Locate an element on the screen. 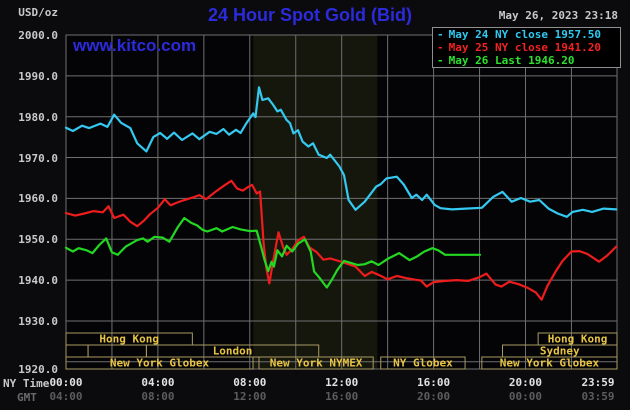 The image size is (630, 410). chart-timestamp: May 26, 2023 23:18 is located at coordinates (558, 15).